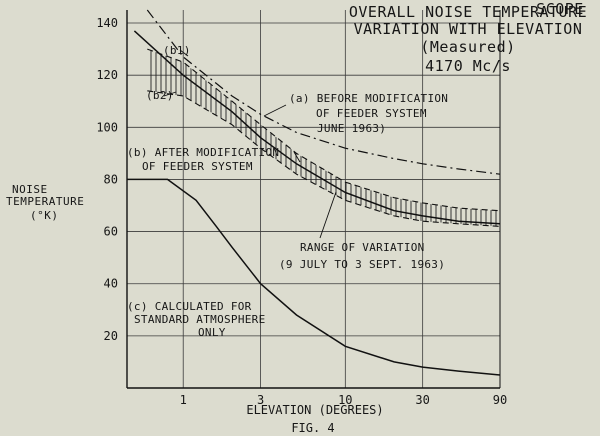  What do you see at coordinates (297, 157) in the screenshot?
I see `annotation-b-leader` at bounding box center [297, 157].